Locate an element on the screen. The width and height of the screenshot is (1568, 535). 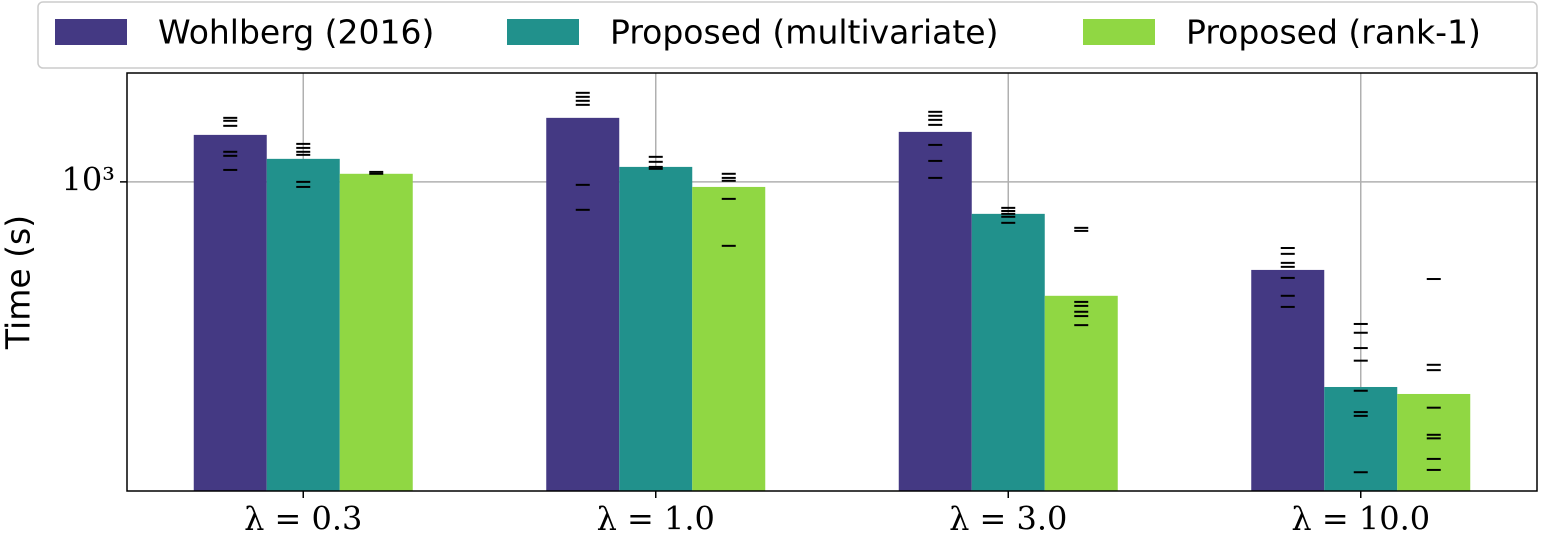
legend-label: Proposed (multivariate) is located at coordinates (804, 32).